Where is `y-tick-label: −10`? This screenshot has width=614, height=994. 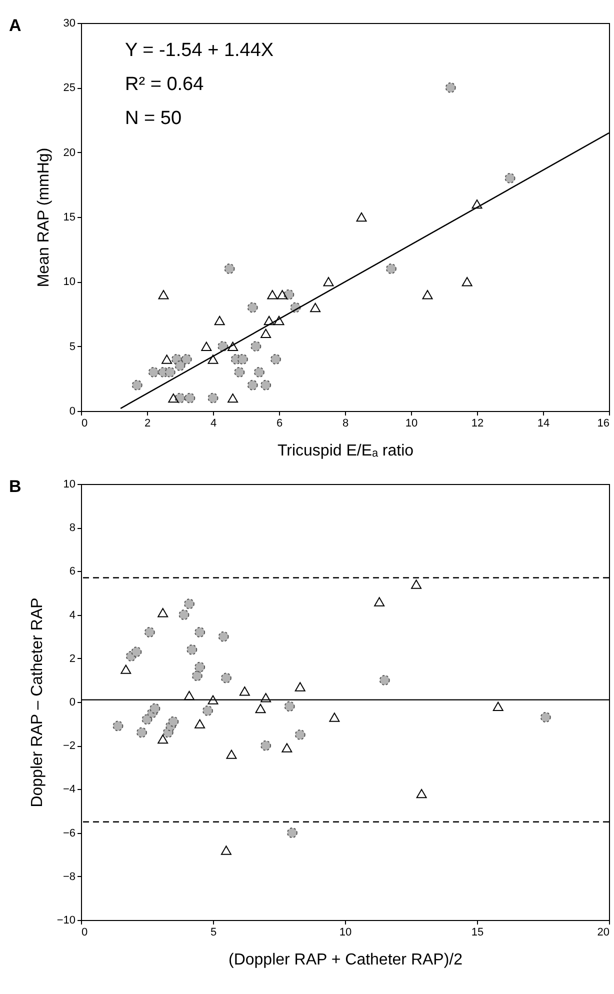 y-tick-label: −10 is located at coordinates (66, 920).